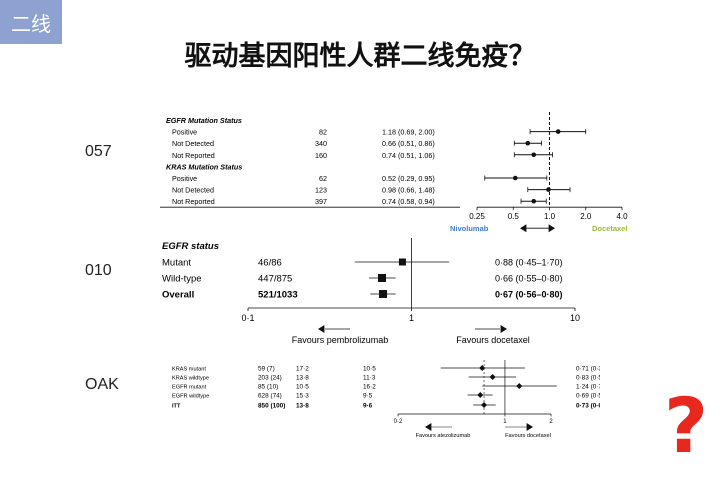  Describe the element at coordinates (529, 279) in the screenshot. I see `row-ci: 0·66 (0·55–0·80)` at that location.